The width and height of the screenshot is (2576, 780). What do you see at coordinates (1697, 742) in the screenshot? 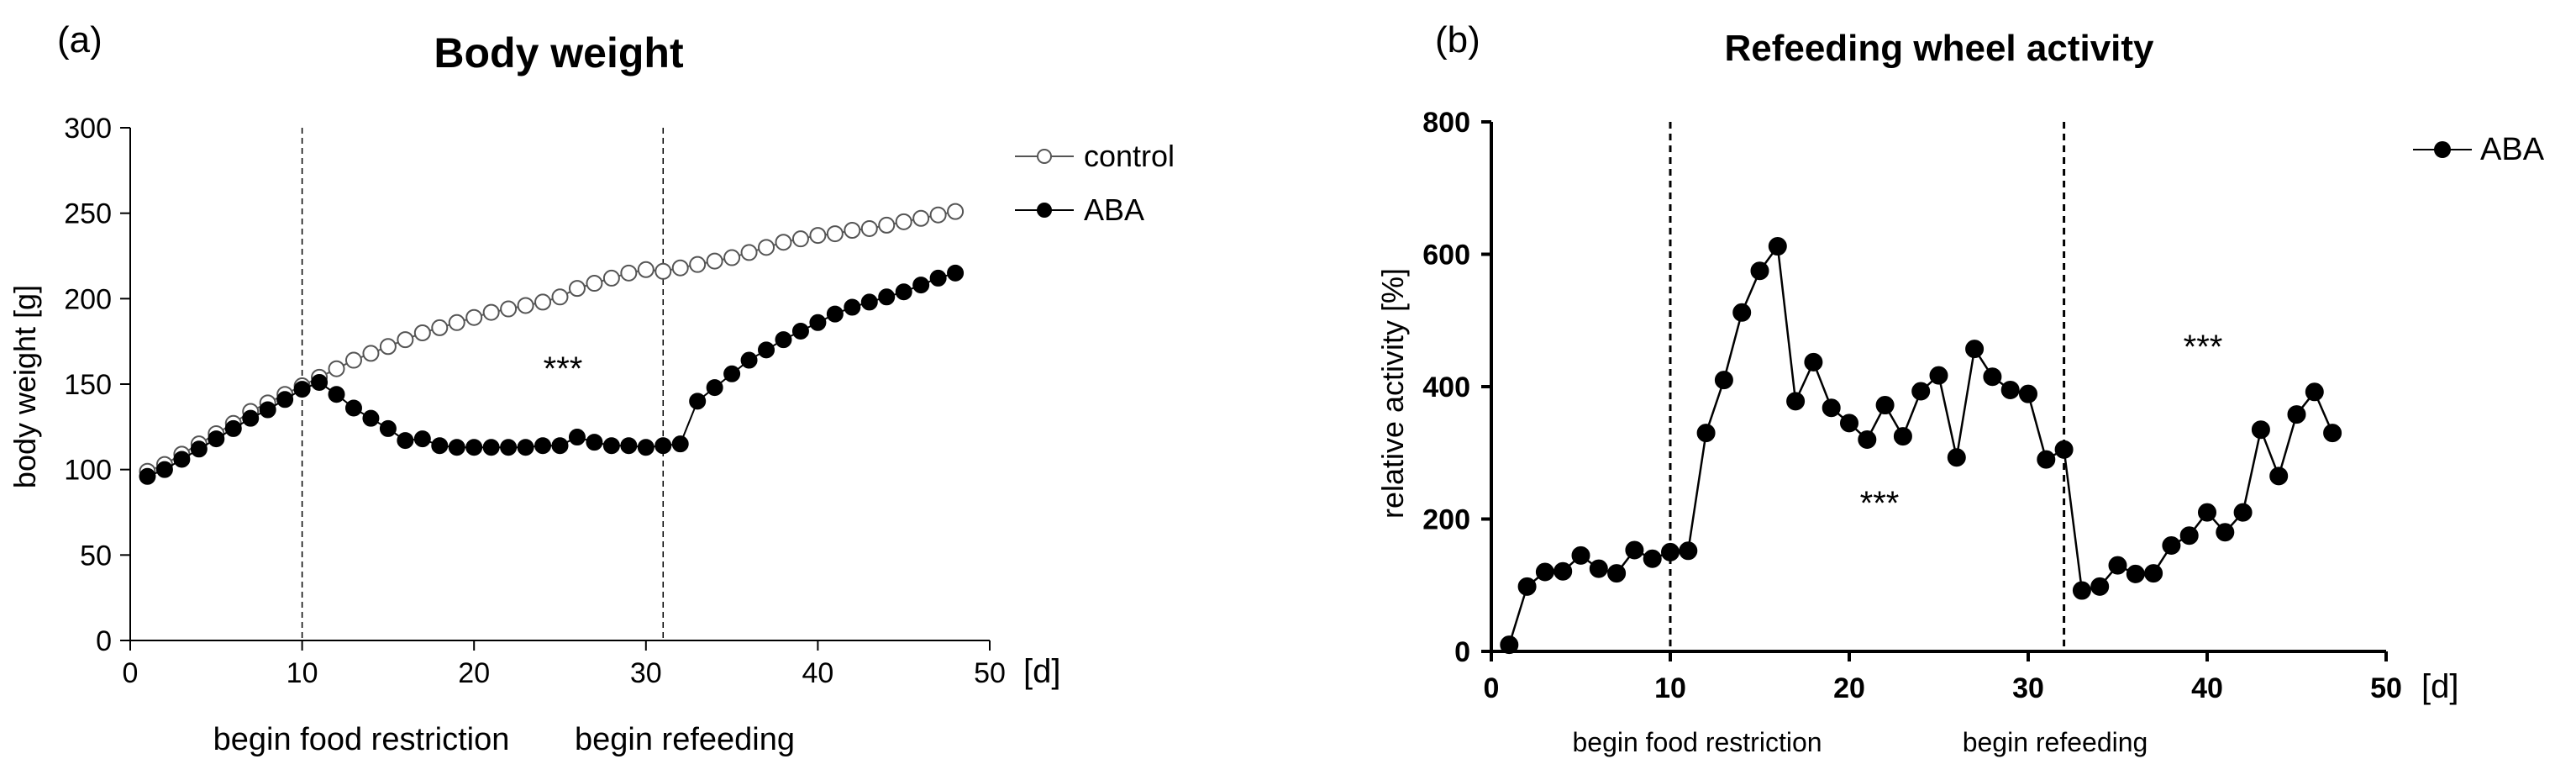
I see `panel-b-event-label: begin food restriction` at bounding box center [1697, 742].